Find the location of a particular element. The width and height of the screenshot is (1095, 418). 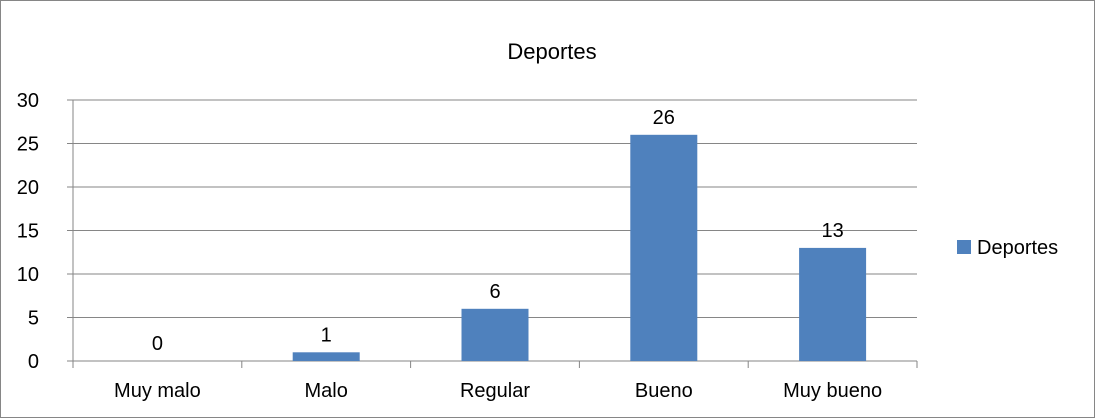

legend-swatch is located at coordinates (964, 247).